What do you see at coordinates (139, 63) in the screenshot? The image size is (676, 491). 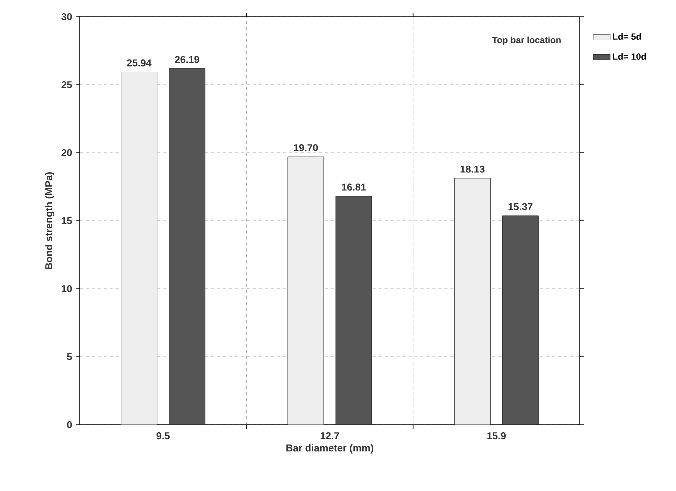 I see `data-label: 25.94` at bounding box center [139, 63].